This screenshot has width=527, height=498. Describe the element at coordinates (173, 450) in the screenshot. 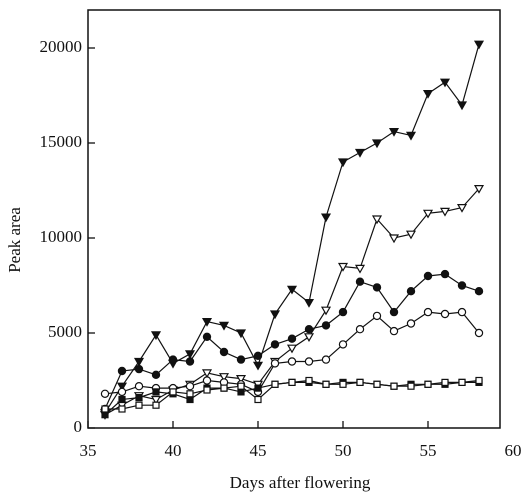

I see `x-tick-label: 40` at that location.